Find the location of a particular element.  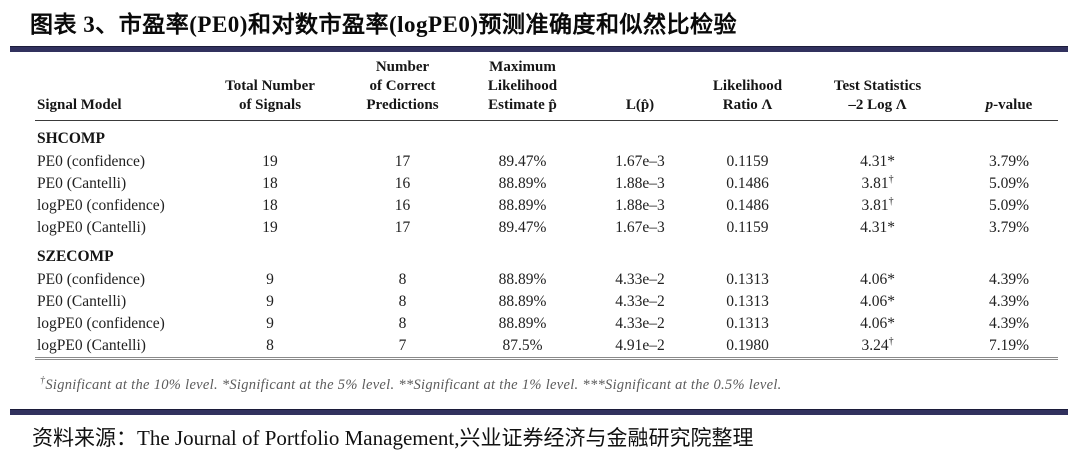

bottom-divider is located at coordinates (539, 412).